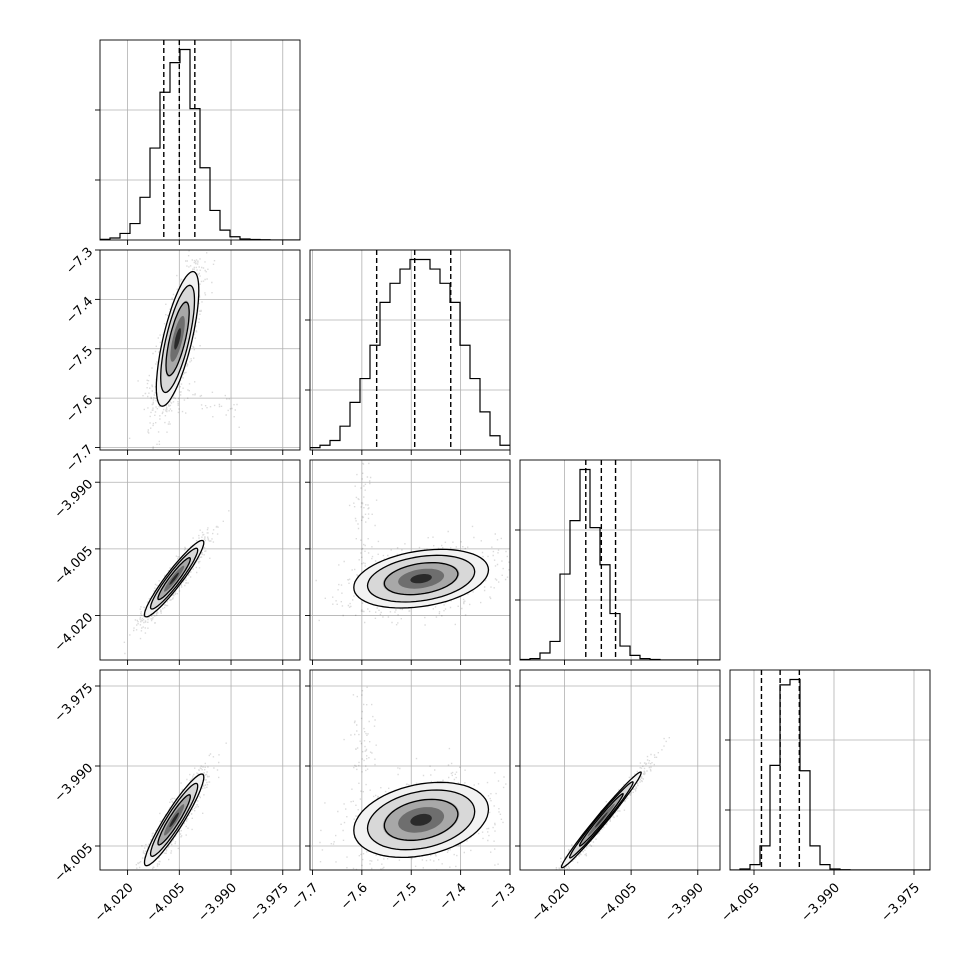 Image resolution: width=970 pixels, height=970 pixels. I want to click on x-tick-label: −7.6, so click(354, 896).